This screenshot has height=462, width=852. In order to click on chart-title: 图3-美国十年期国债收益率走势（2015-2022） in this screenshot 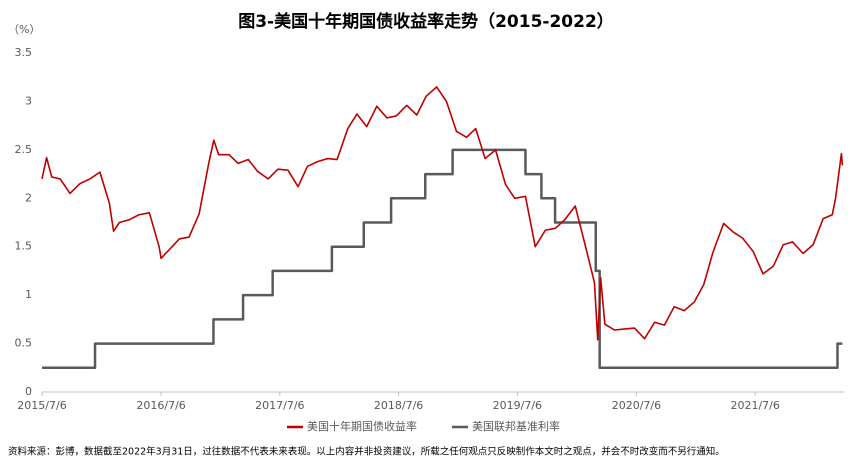, I will do `click(426, 21)`.